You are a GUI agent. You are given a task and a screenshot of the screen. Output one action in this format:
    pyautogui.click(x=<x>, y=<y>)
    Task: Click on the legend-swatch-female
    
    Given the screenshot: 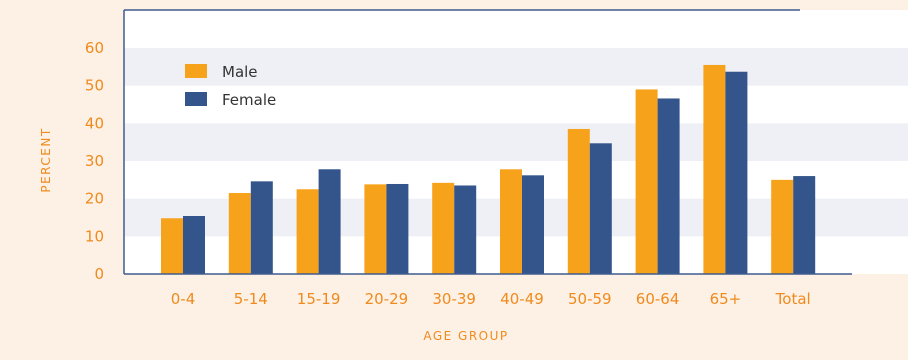 What is the action you would take?
    pyautogui.click(x=196, y=99)
    